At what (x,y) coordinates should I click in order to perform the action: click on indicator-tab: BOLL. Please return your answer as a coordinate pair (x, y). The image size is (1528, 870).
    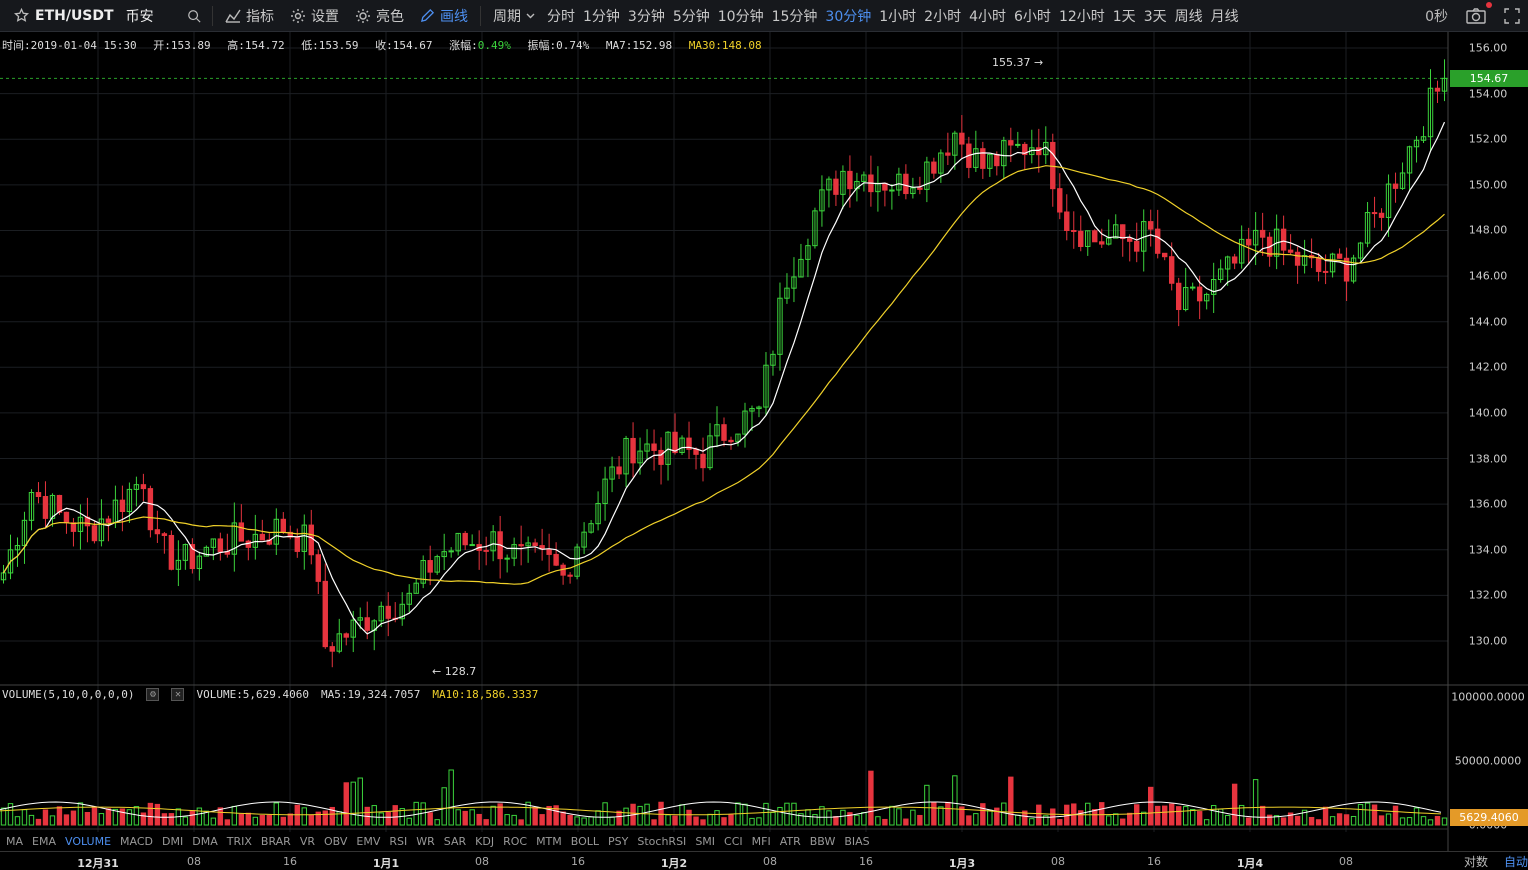
    Looking at the image, I should click on (585, 841).